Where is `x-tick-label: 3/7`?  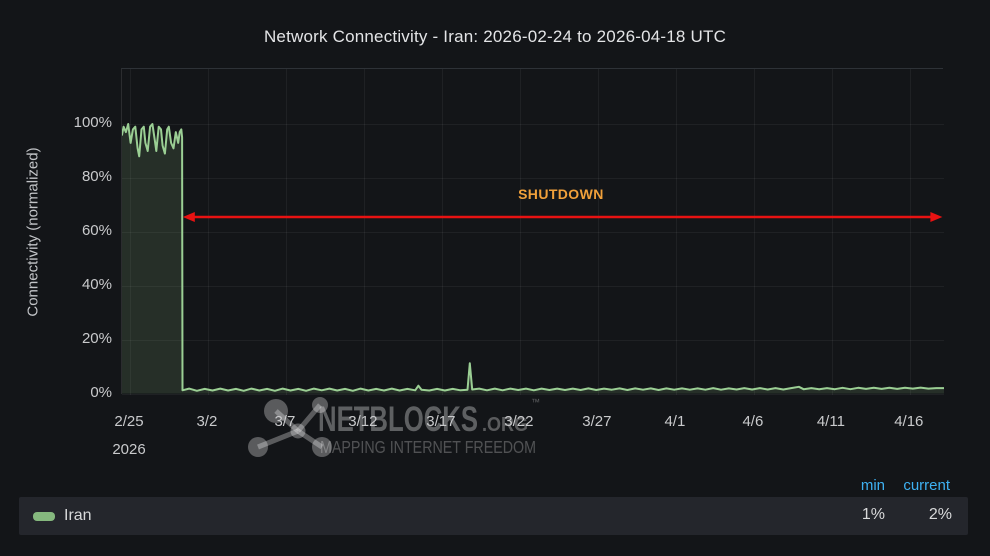 x-tick-label: 3/7 is located at coordinates (285, 421).